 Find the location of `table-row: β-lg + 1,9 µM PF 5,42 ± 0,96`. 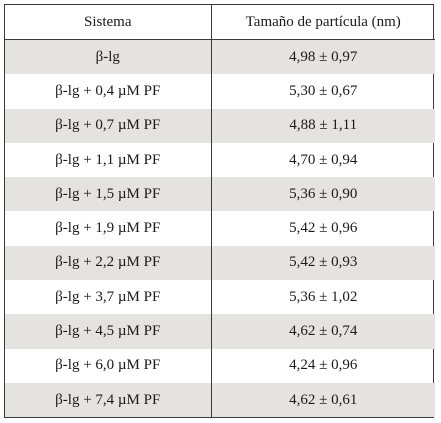

table-row: β-lg + 1,9 µM PF 5,42 ± 0,96 is located at coordinates (220, 228).